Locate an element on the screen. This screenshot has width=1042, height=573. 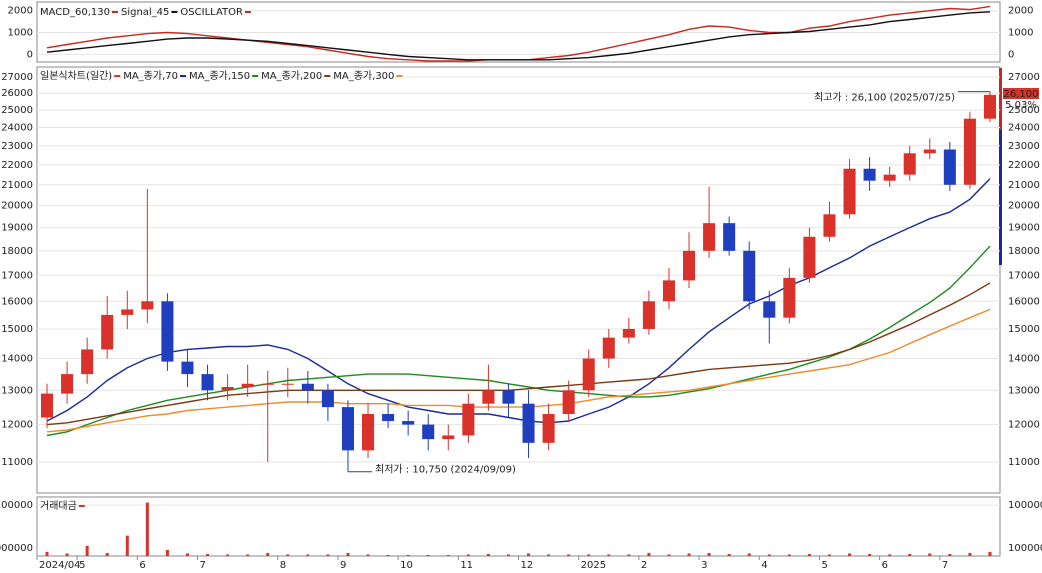
y-tick-label-right: 23000 is located at coordinates (1024, 146).